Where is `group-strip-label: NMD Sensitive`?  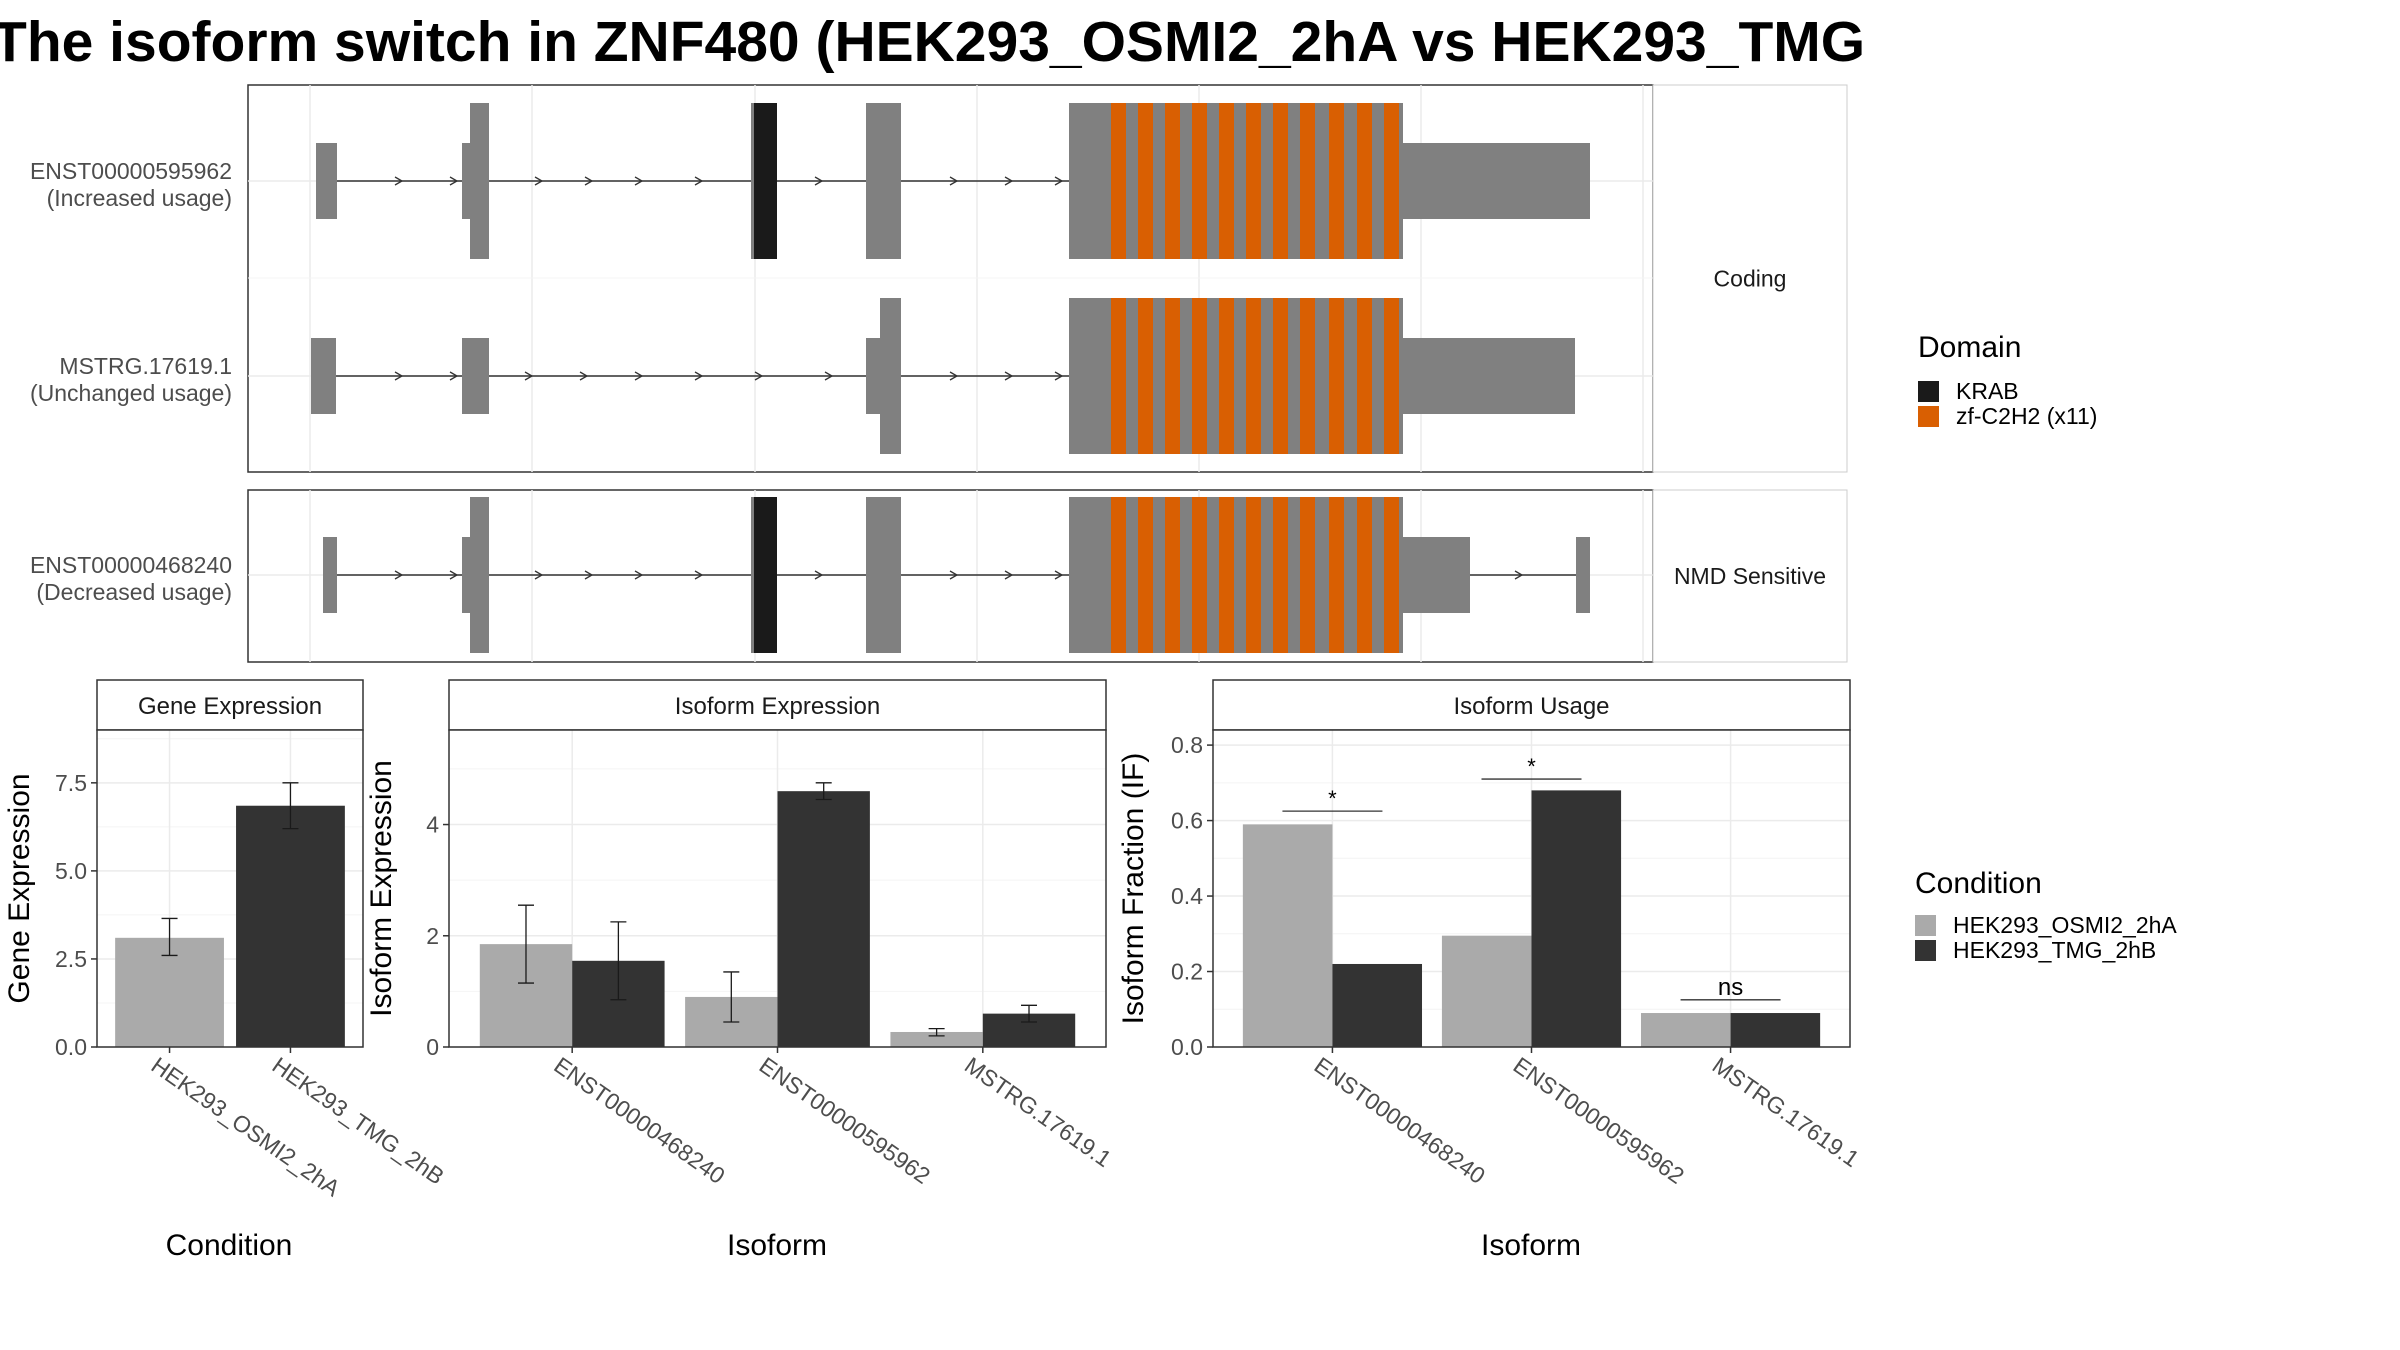
group-strip-label: NMD Sensitive is located at coordinates (1750, 576).